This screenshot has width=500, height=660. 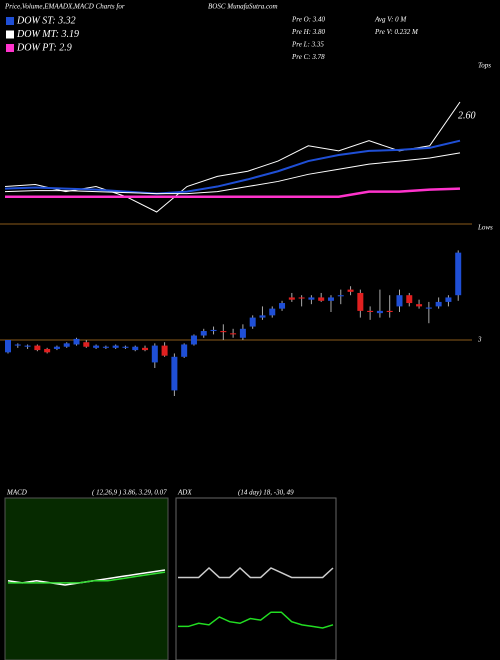 What do you see at coordinates (129, 493) in the screenshot?
I see `macd-params: ( 12,26,9 ) 3.86, 3.29, 0.07` at bounding box center [129, 493].